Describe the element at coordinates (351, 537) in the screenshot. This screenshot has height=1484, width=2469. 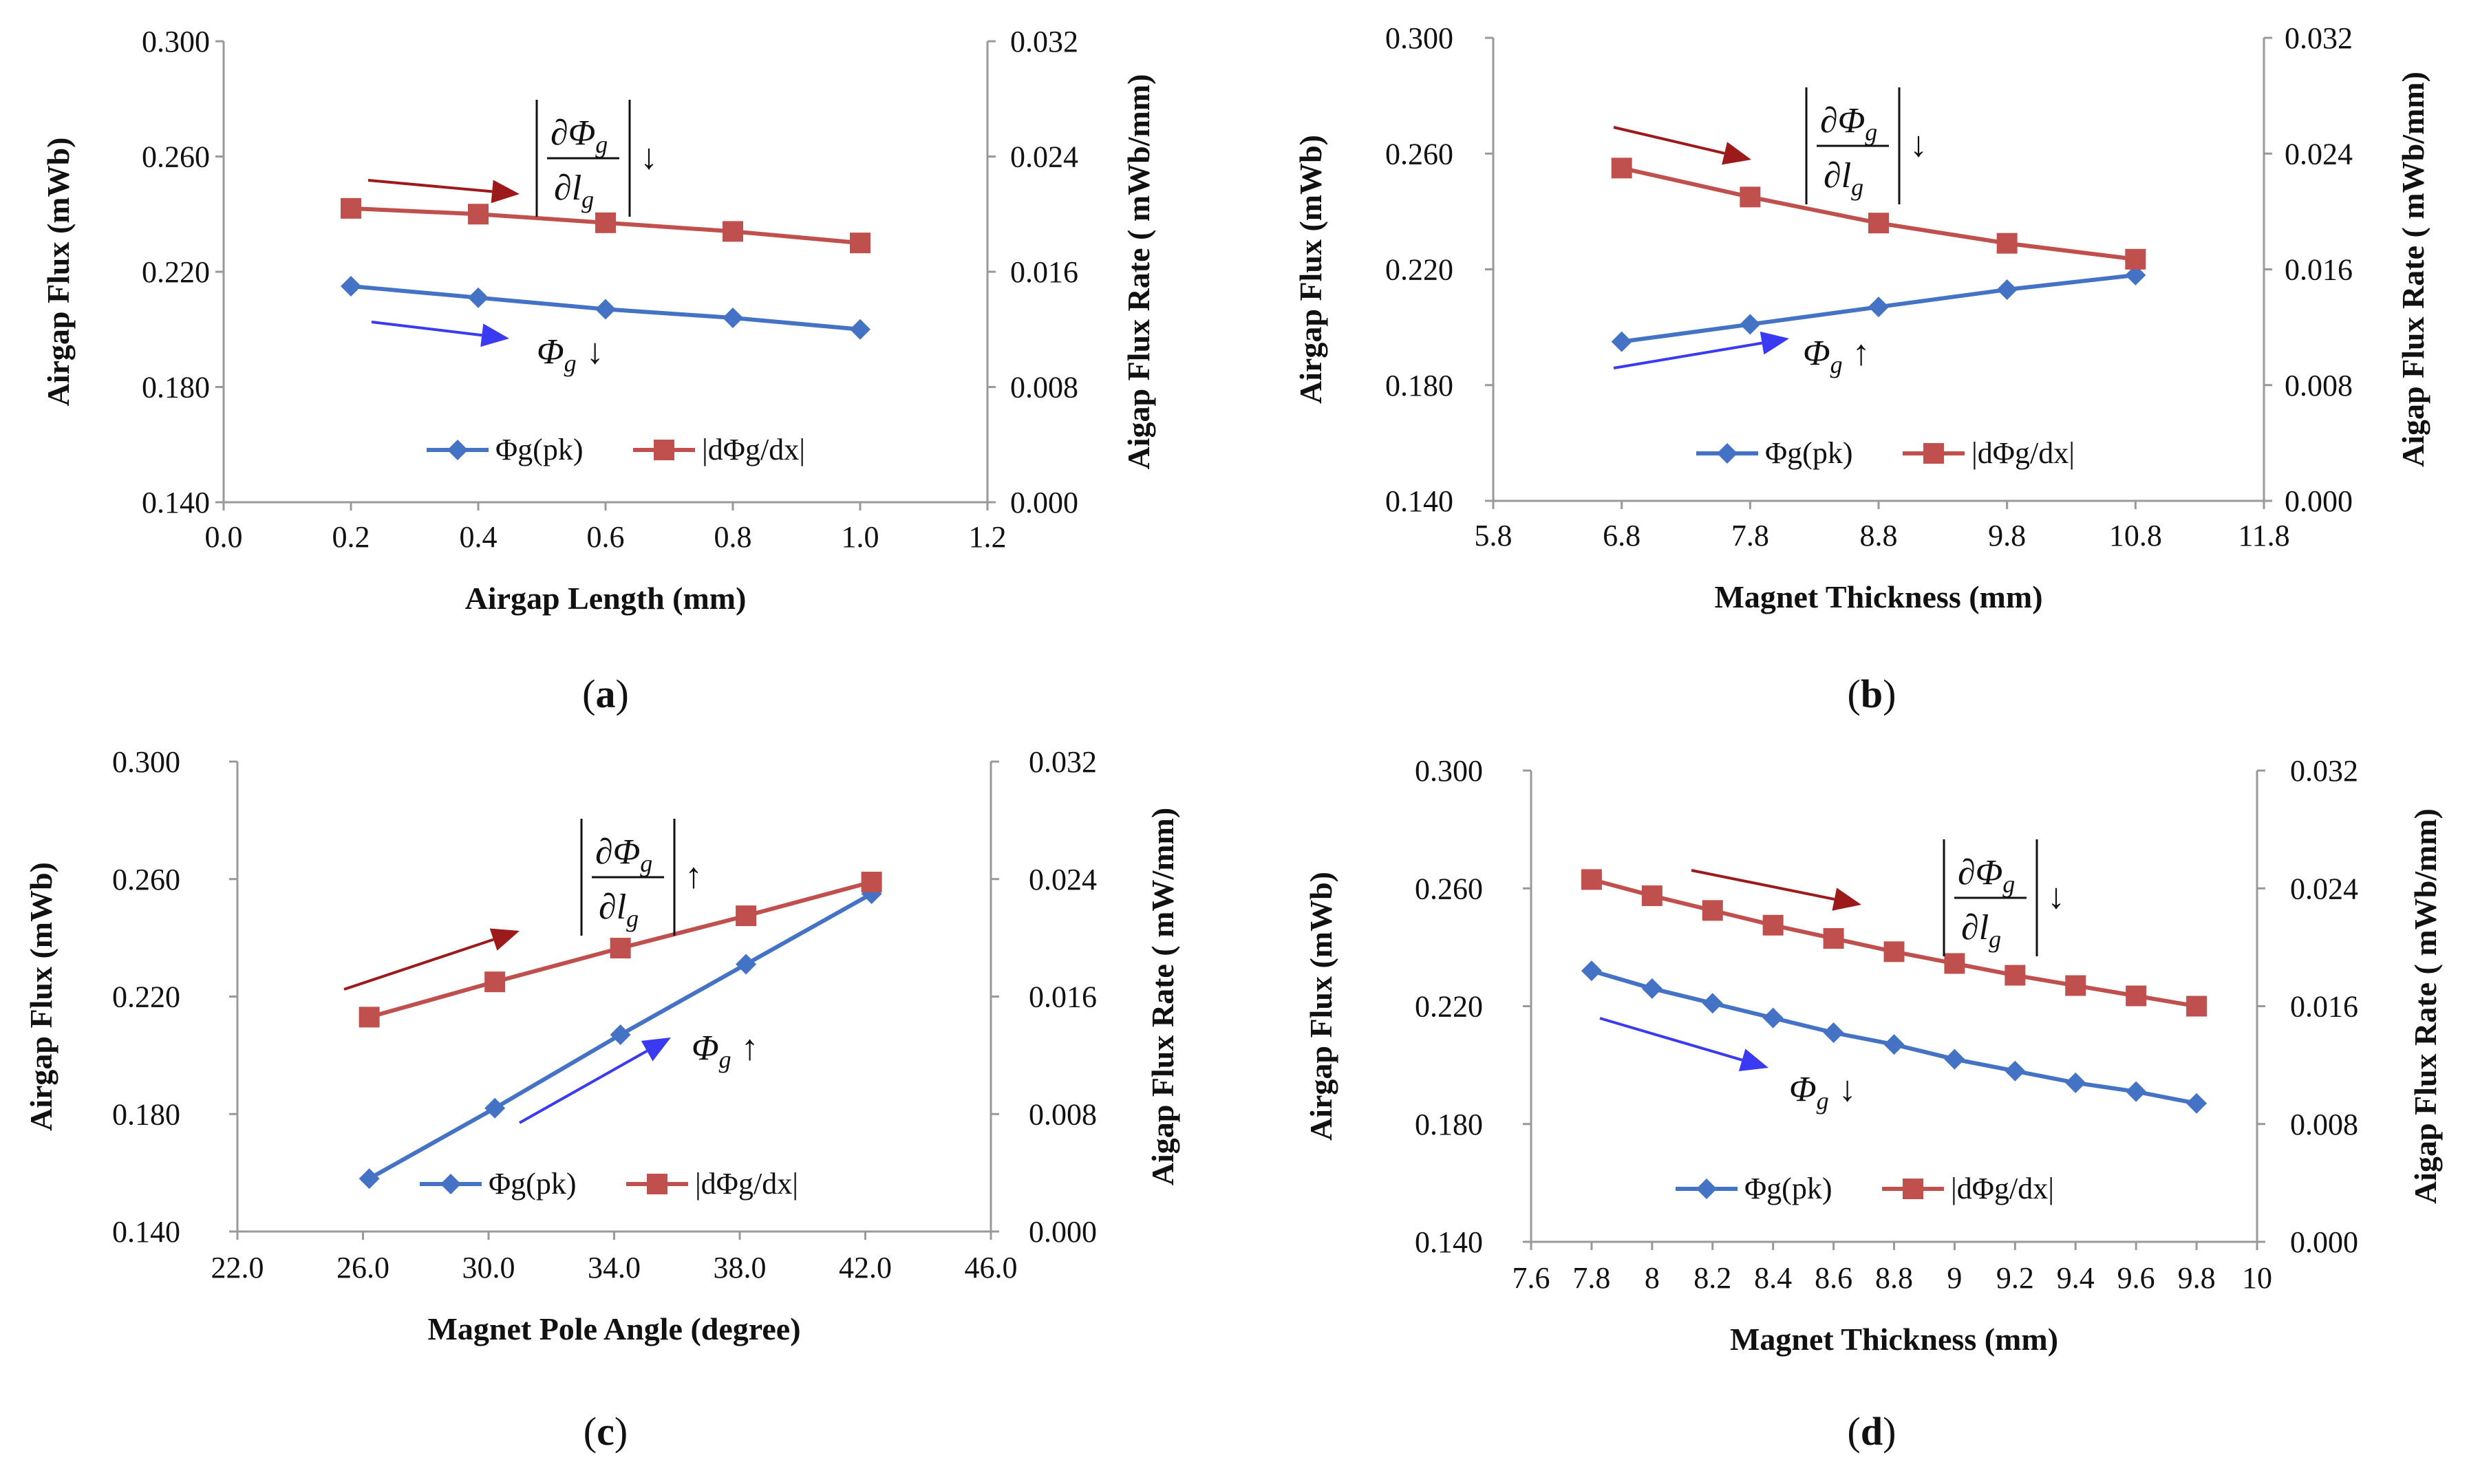
I see `x-tick-label: 0.2` at that location.